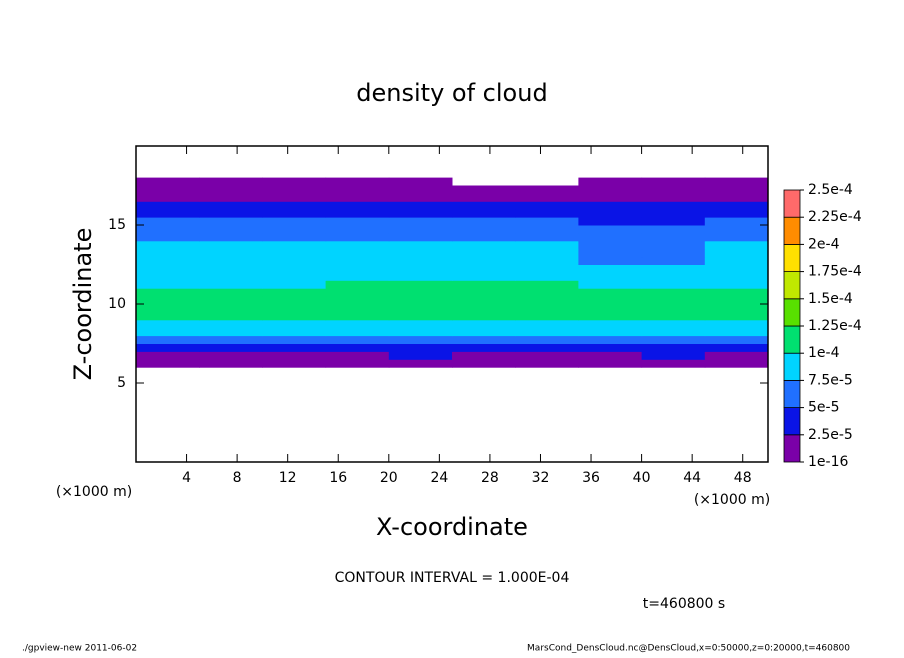  What do you see at coordinates (642, 478) in the screenshot?
I see `x-tick-label: 40` at bounding box center [642, 478].